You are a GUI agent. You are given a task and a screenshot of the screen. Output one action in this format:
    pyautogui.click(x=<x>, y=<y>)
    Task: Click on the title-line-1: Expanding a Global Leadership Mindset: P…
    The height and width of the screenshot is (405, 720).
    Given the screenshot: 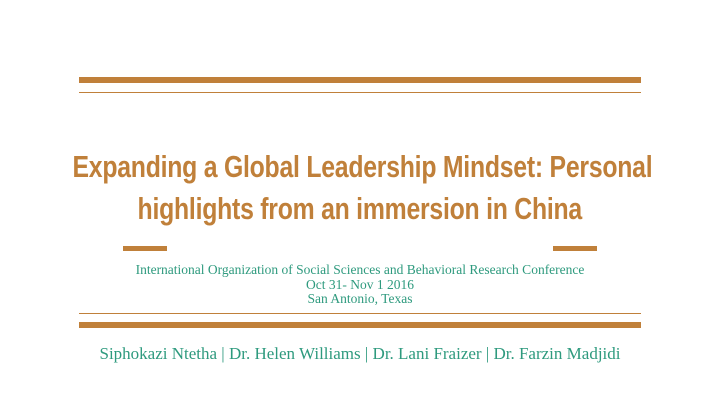 What is the action you would take?
    pyautogui.click(x=362, y=166)
    